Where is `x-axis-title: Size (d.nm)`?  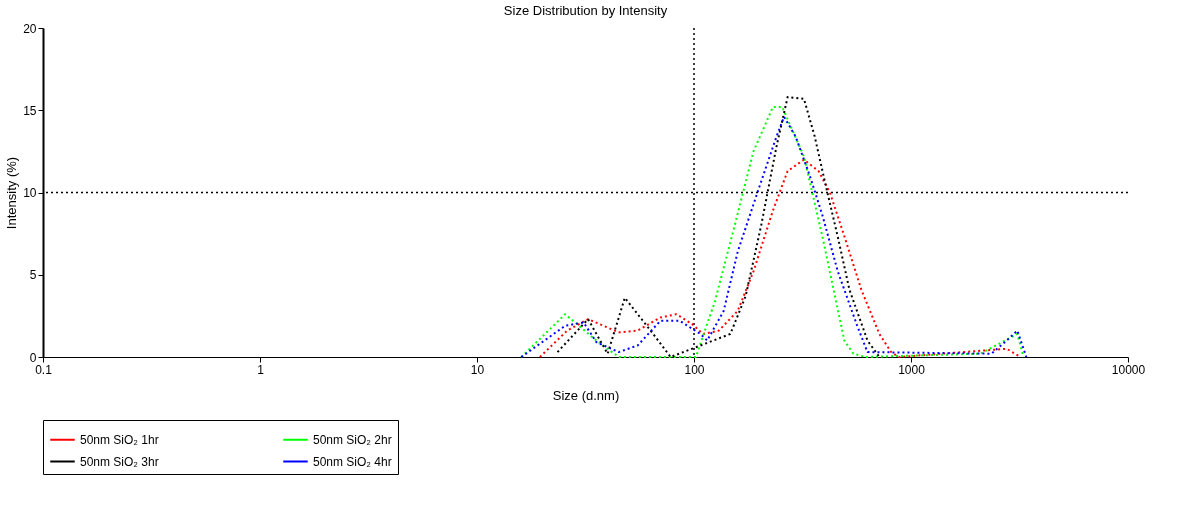
x-axis-title: Size (d.nm) is located at coordinates (586, 395).